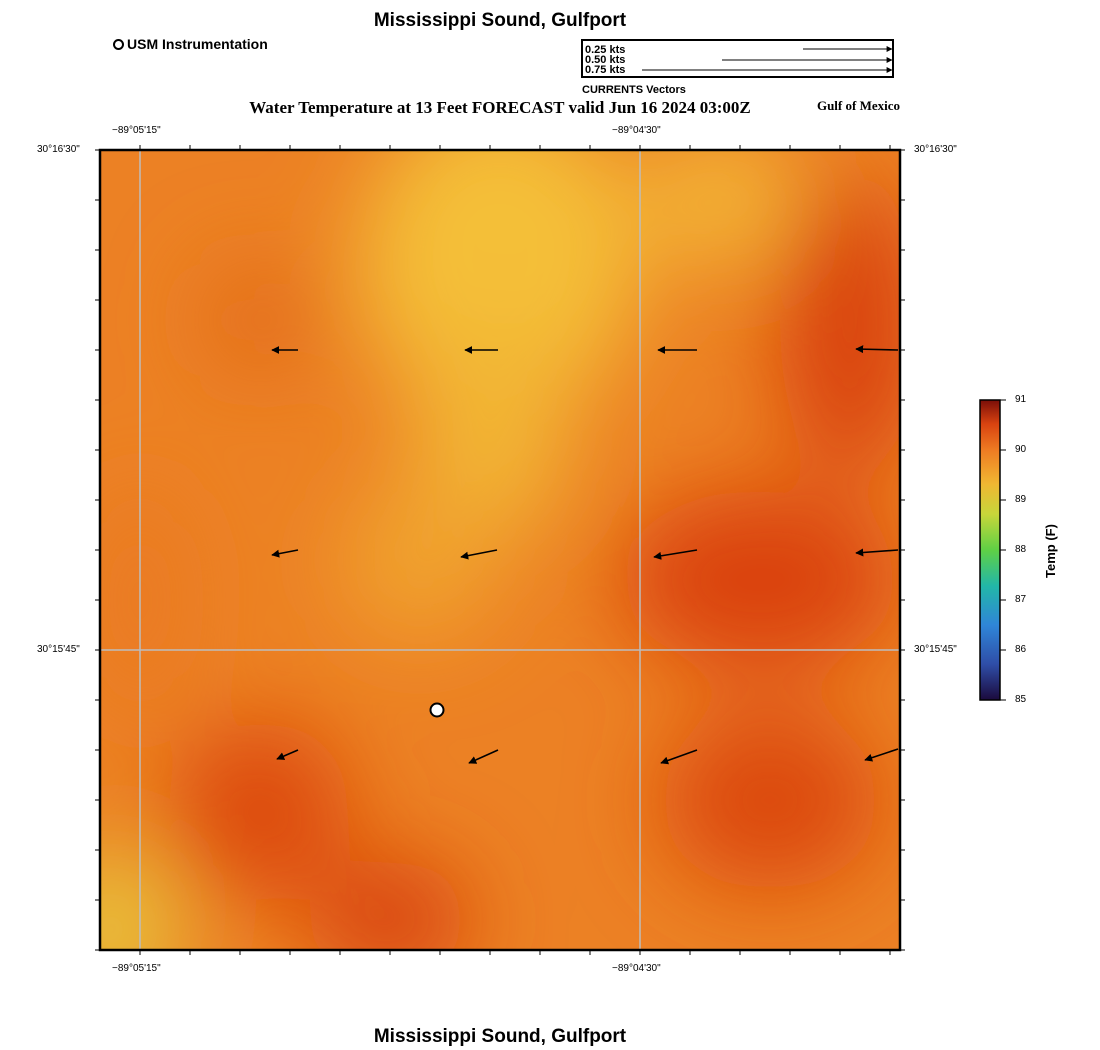 This screenshot has height=1050, width=1100. Describe the element at coordinates (58, 649) in the screenshot. I see `lat-label-left-2: 30°15'45"` at that location.